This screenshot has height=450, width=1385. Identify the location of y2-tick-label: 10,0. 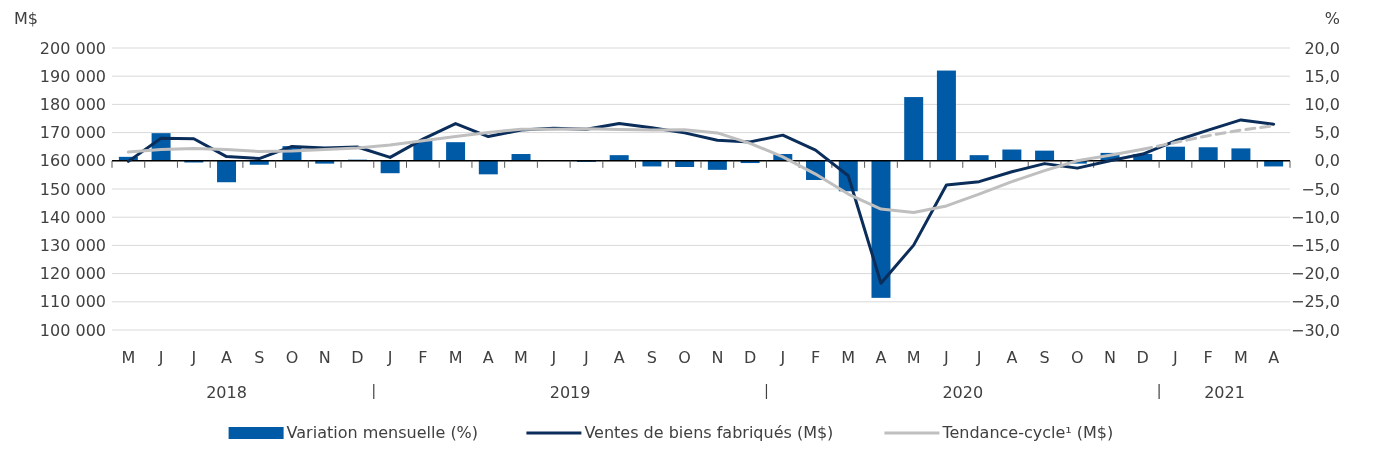
(1322, 104).